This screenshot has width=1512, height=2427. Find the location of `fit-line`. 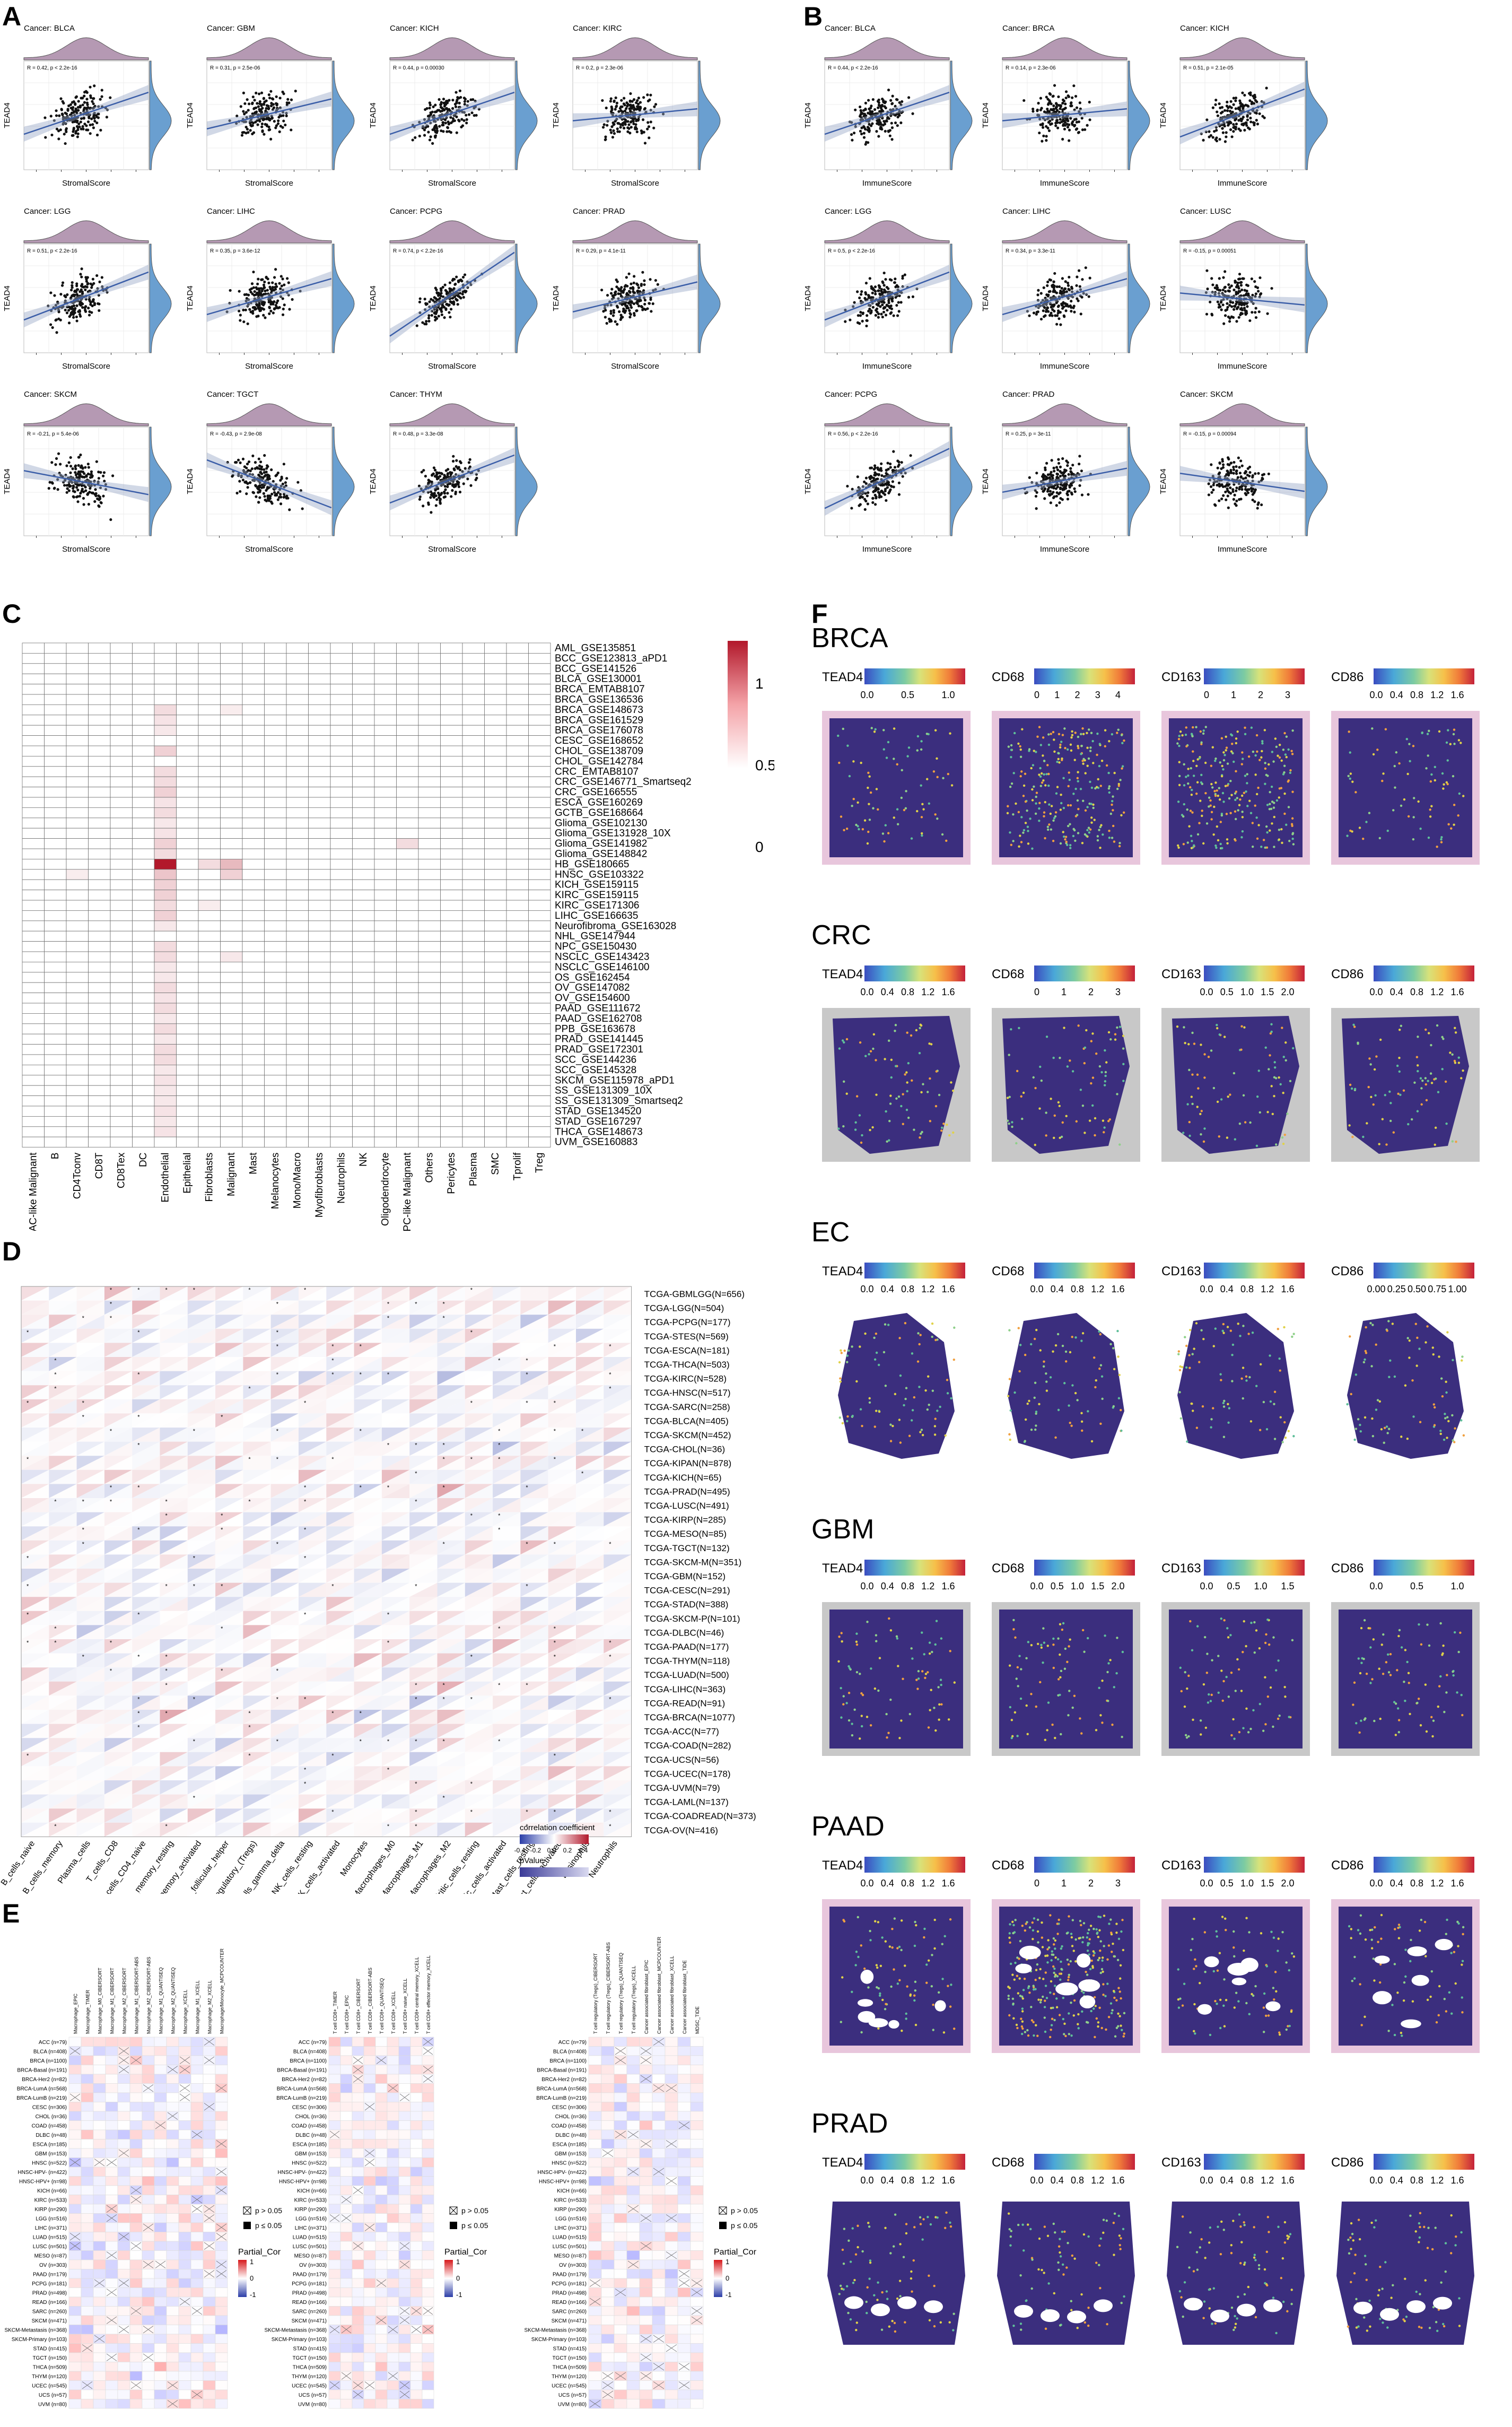

fit-line is located at coordinates (269, 484).